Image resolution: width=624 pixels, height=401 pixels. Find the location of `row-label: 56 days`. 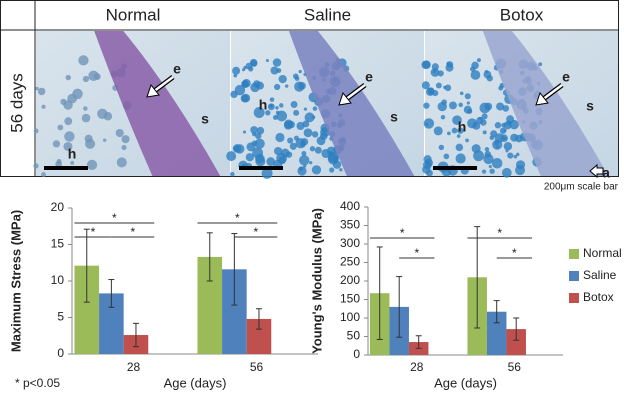

row-label: 56 days is located at coordinates (16, 103).